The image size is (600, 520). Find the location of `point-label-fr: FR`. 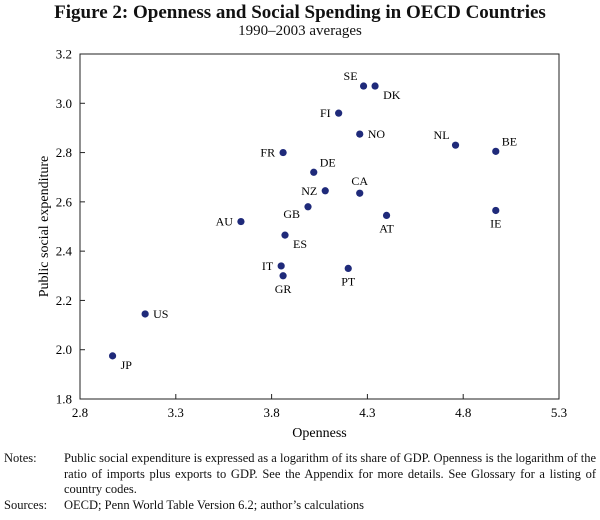

point-label-fr: FR is located at coordinates (267, 153).